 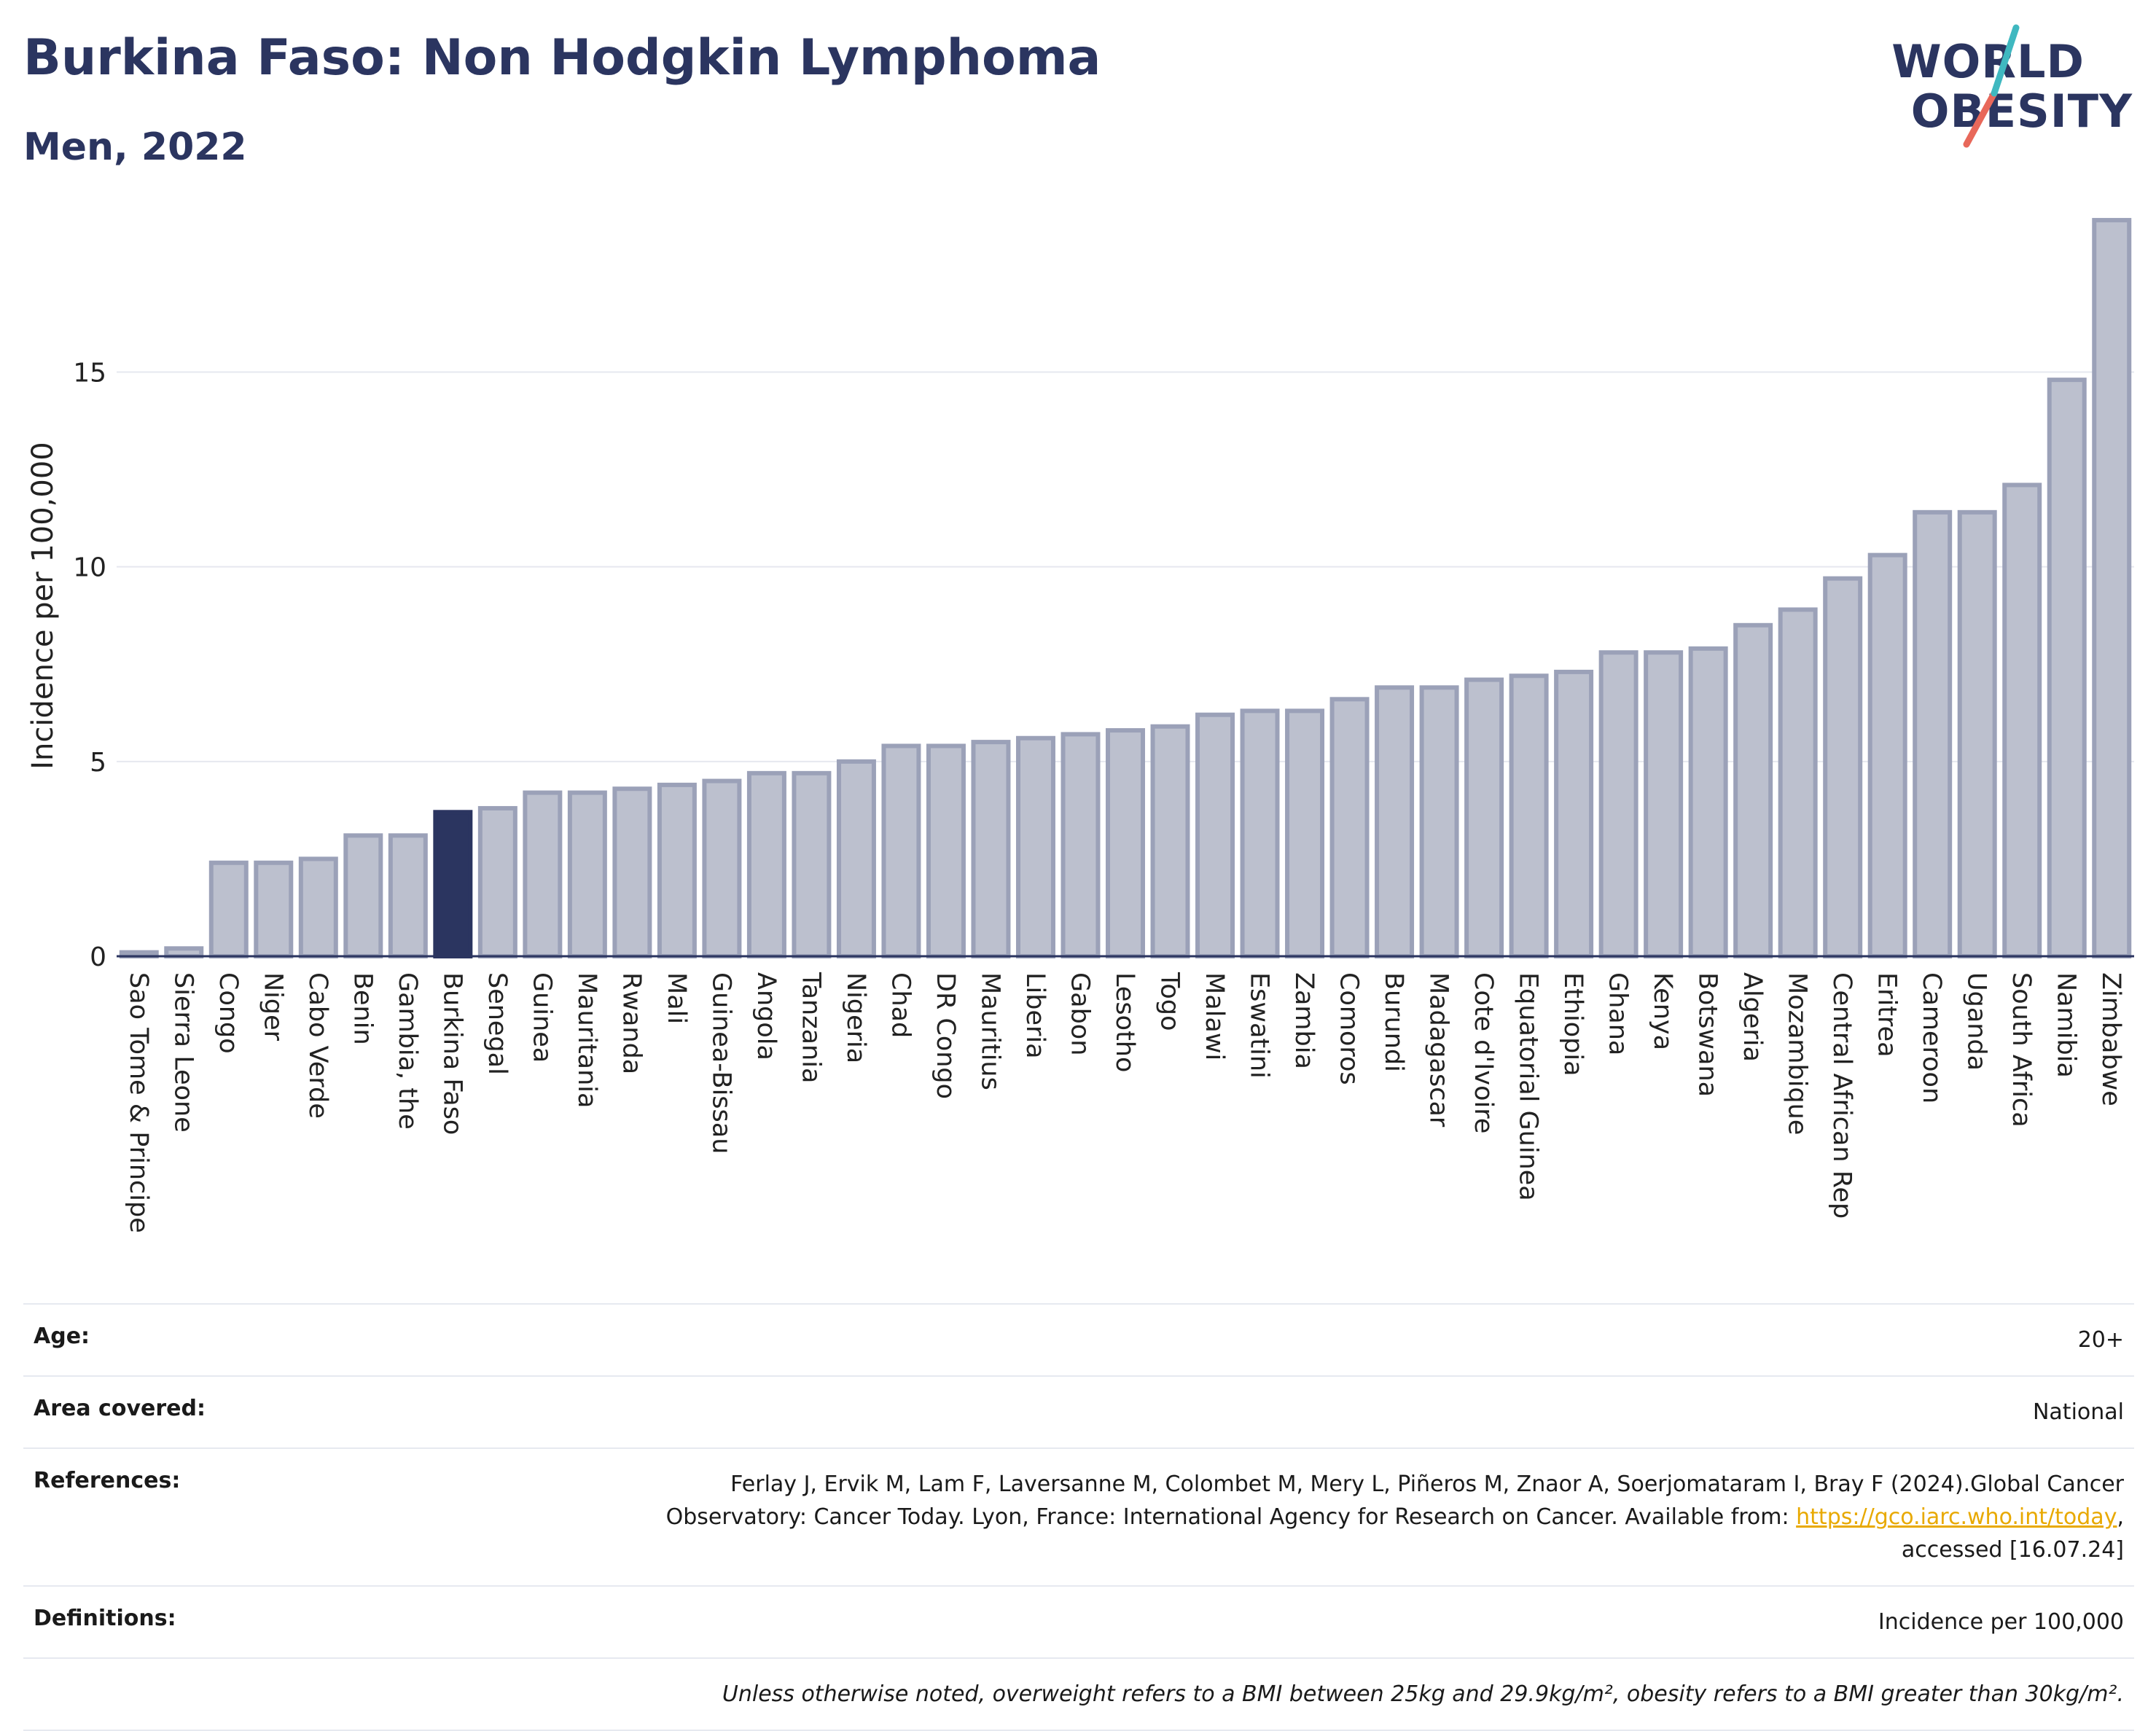 What do you see at coordinates (135, 147) in the screenshot?
I see `page-subtitle: Men, 2022` at bounding box center [135, 147].